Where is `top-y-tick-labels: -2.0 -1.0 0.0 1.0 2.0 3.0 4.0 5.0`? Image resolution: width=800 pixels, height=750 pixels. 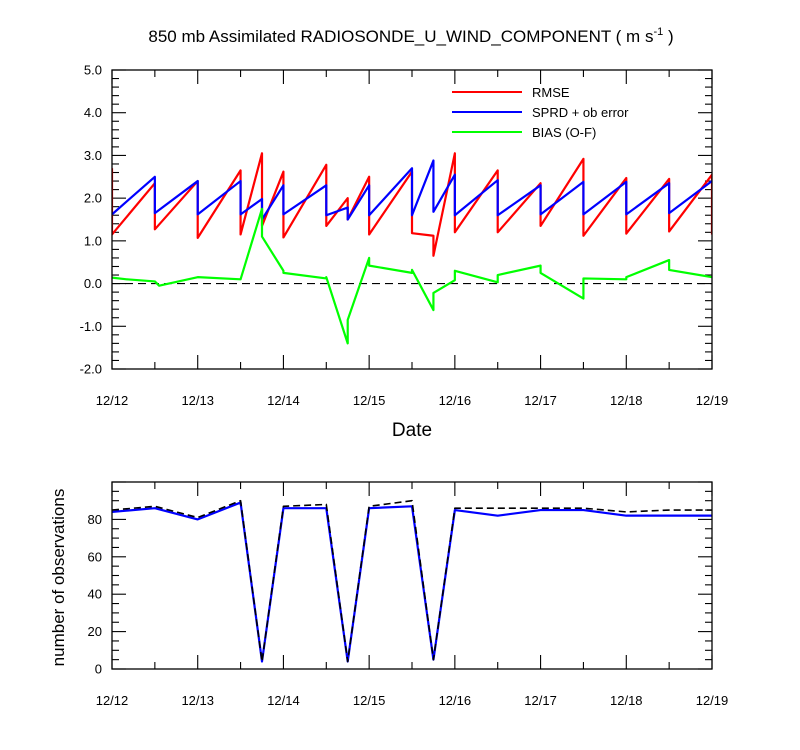 top-y-tick-labels: -2.0 -1.0 0.0 1.0 2.0 3.0 4.0 5.0 is located at coordinates (91, 220).